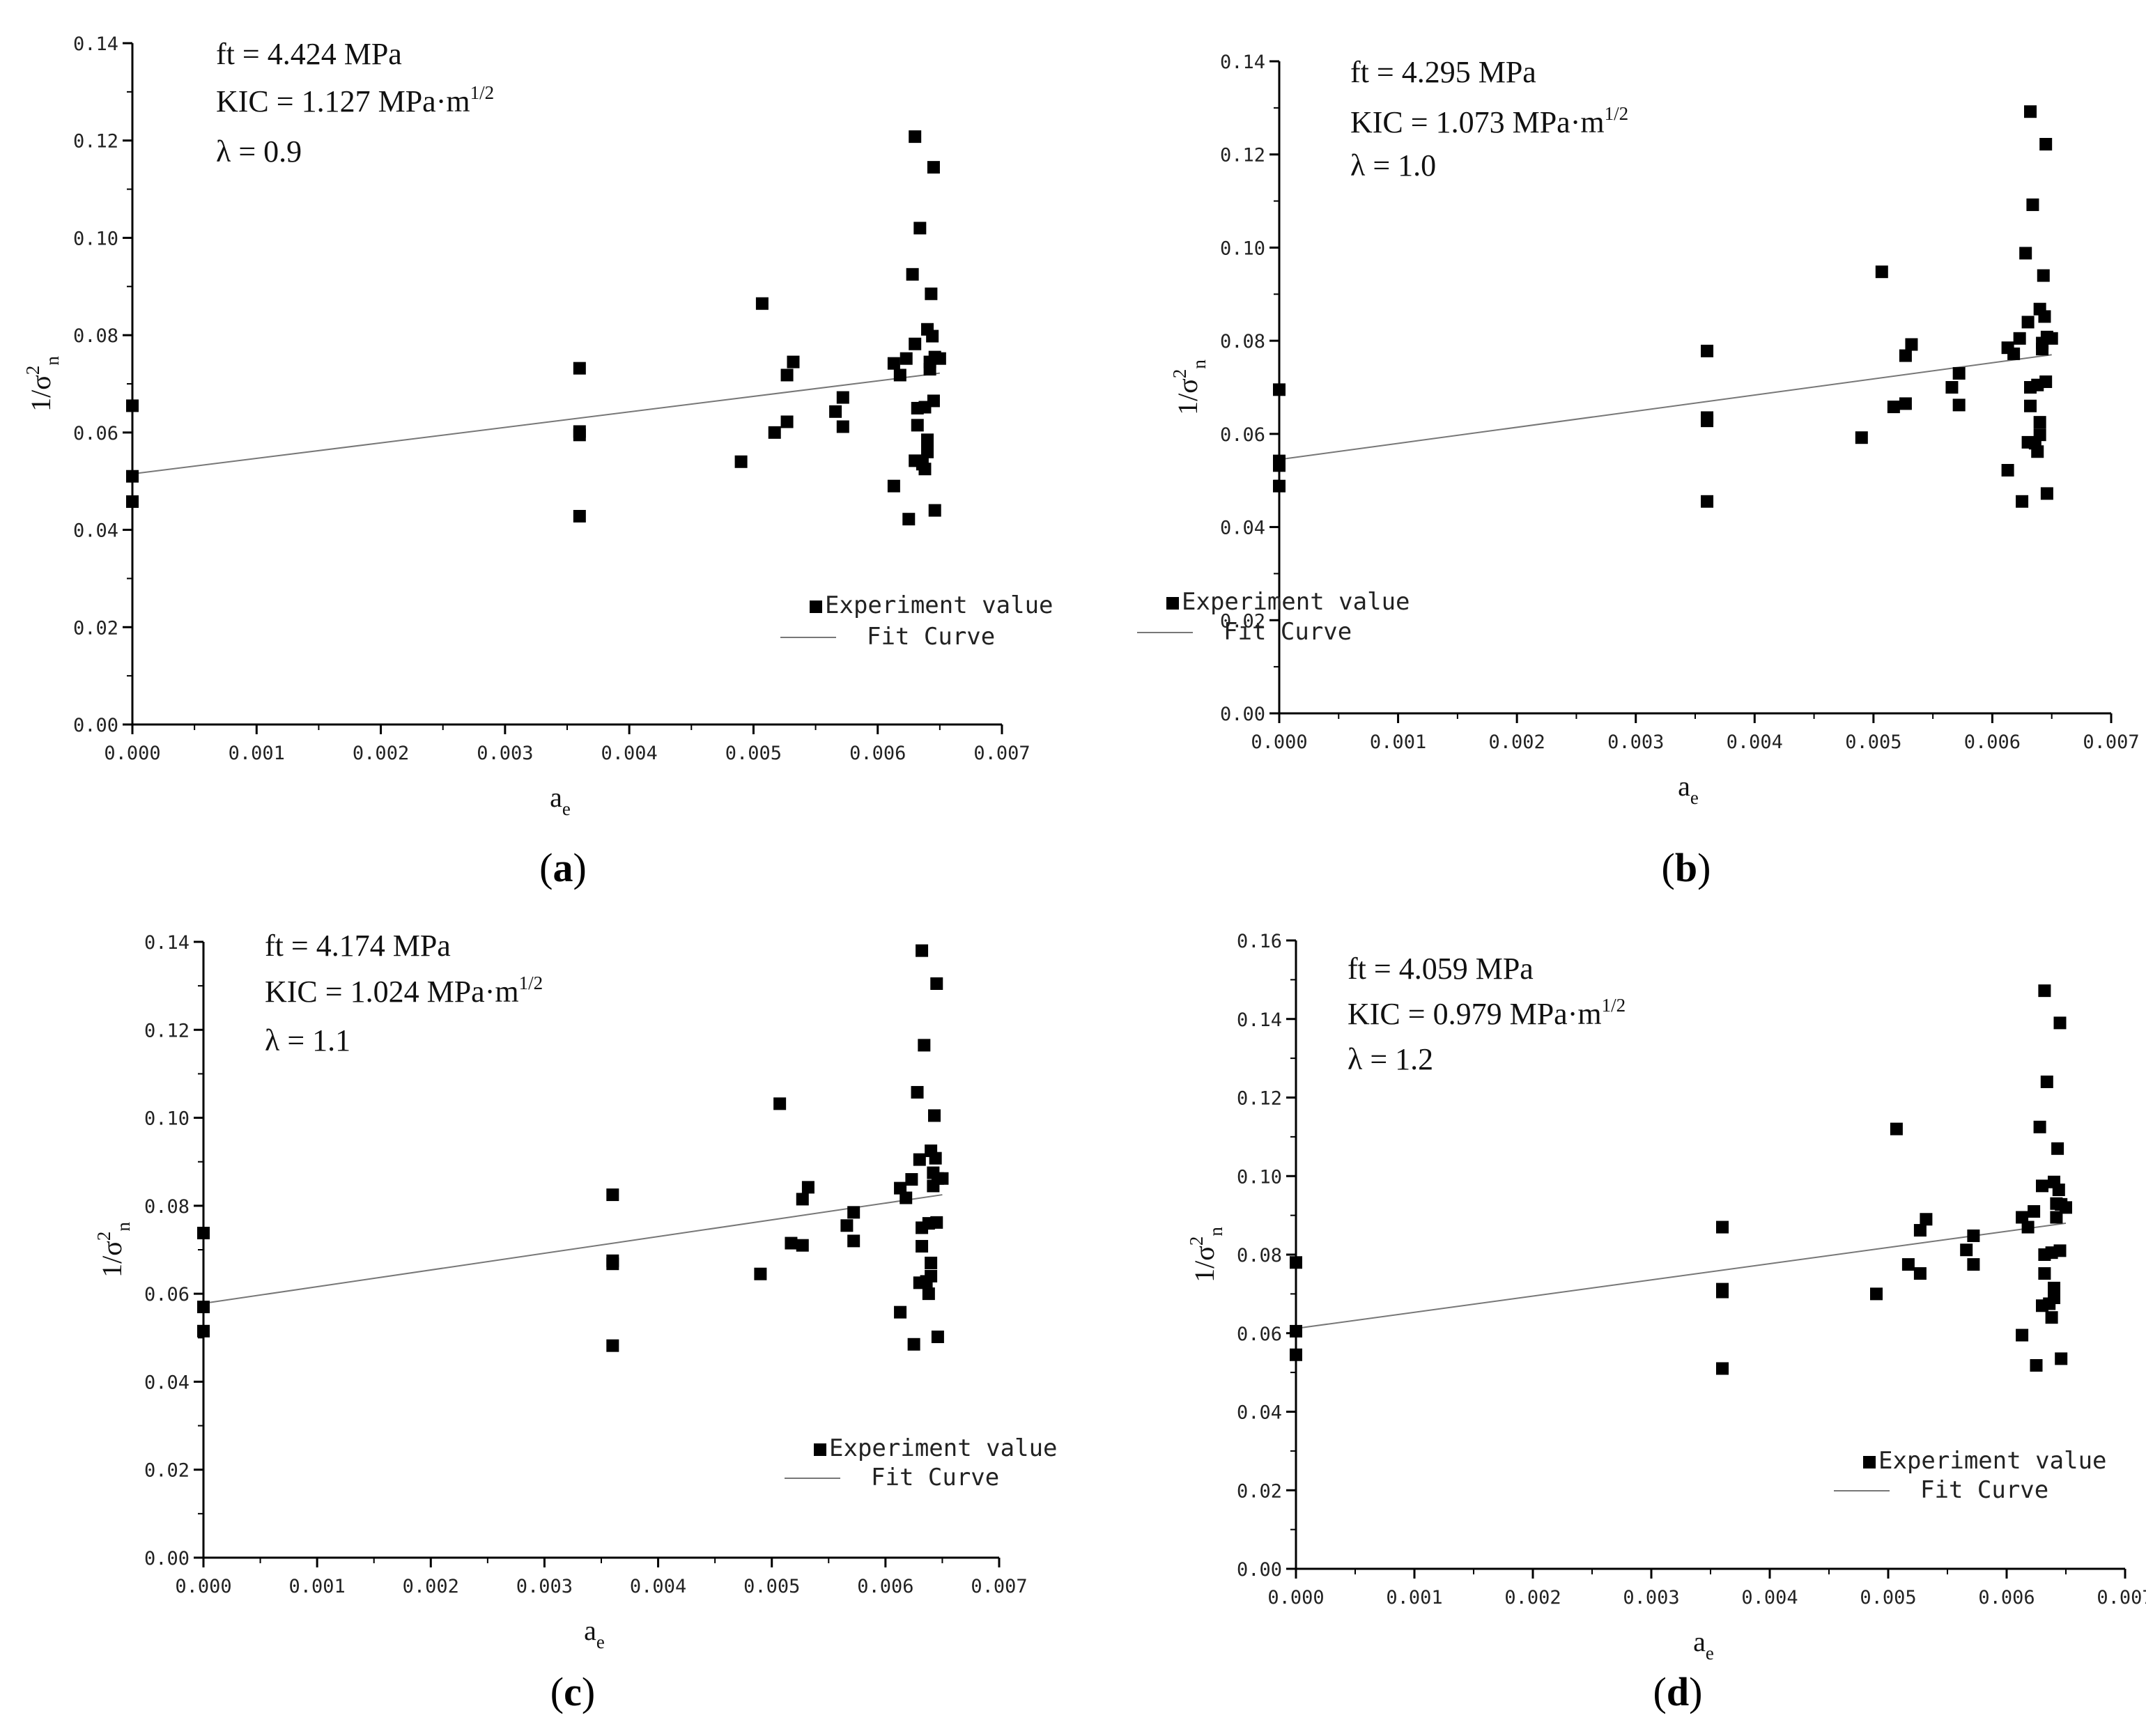 The height and width of the screenshot is (1736, 2146). I want to click on x-tick-label: 0.006, so click(1992, 742).